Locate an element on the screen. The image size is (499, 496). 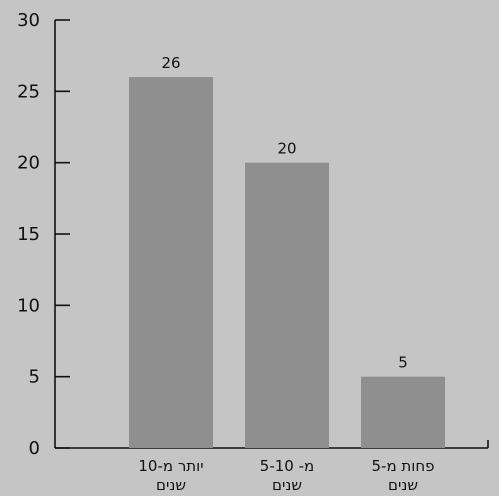
y-tick-label: 25 is located at coordinates (28, 91).